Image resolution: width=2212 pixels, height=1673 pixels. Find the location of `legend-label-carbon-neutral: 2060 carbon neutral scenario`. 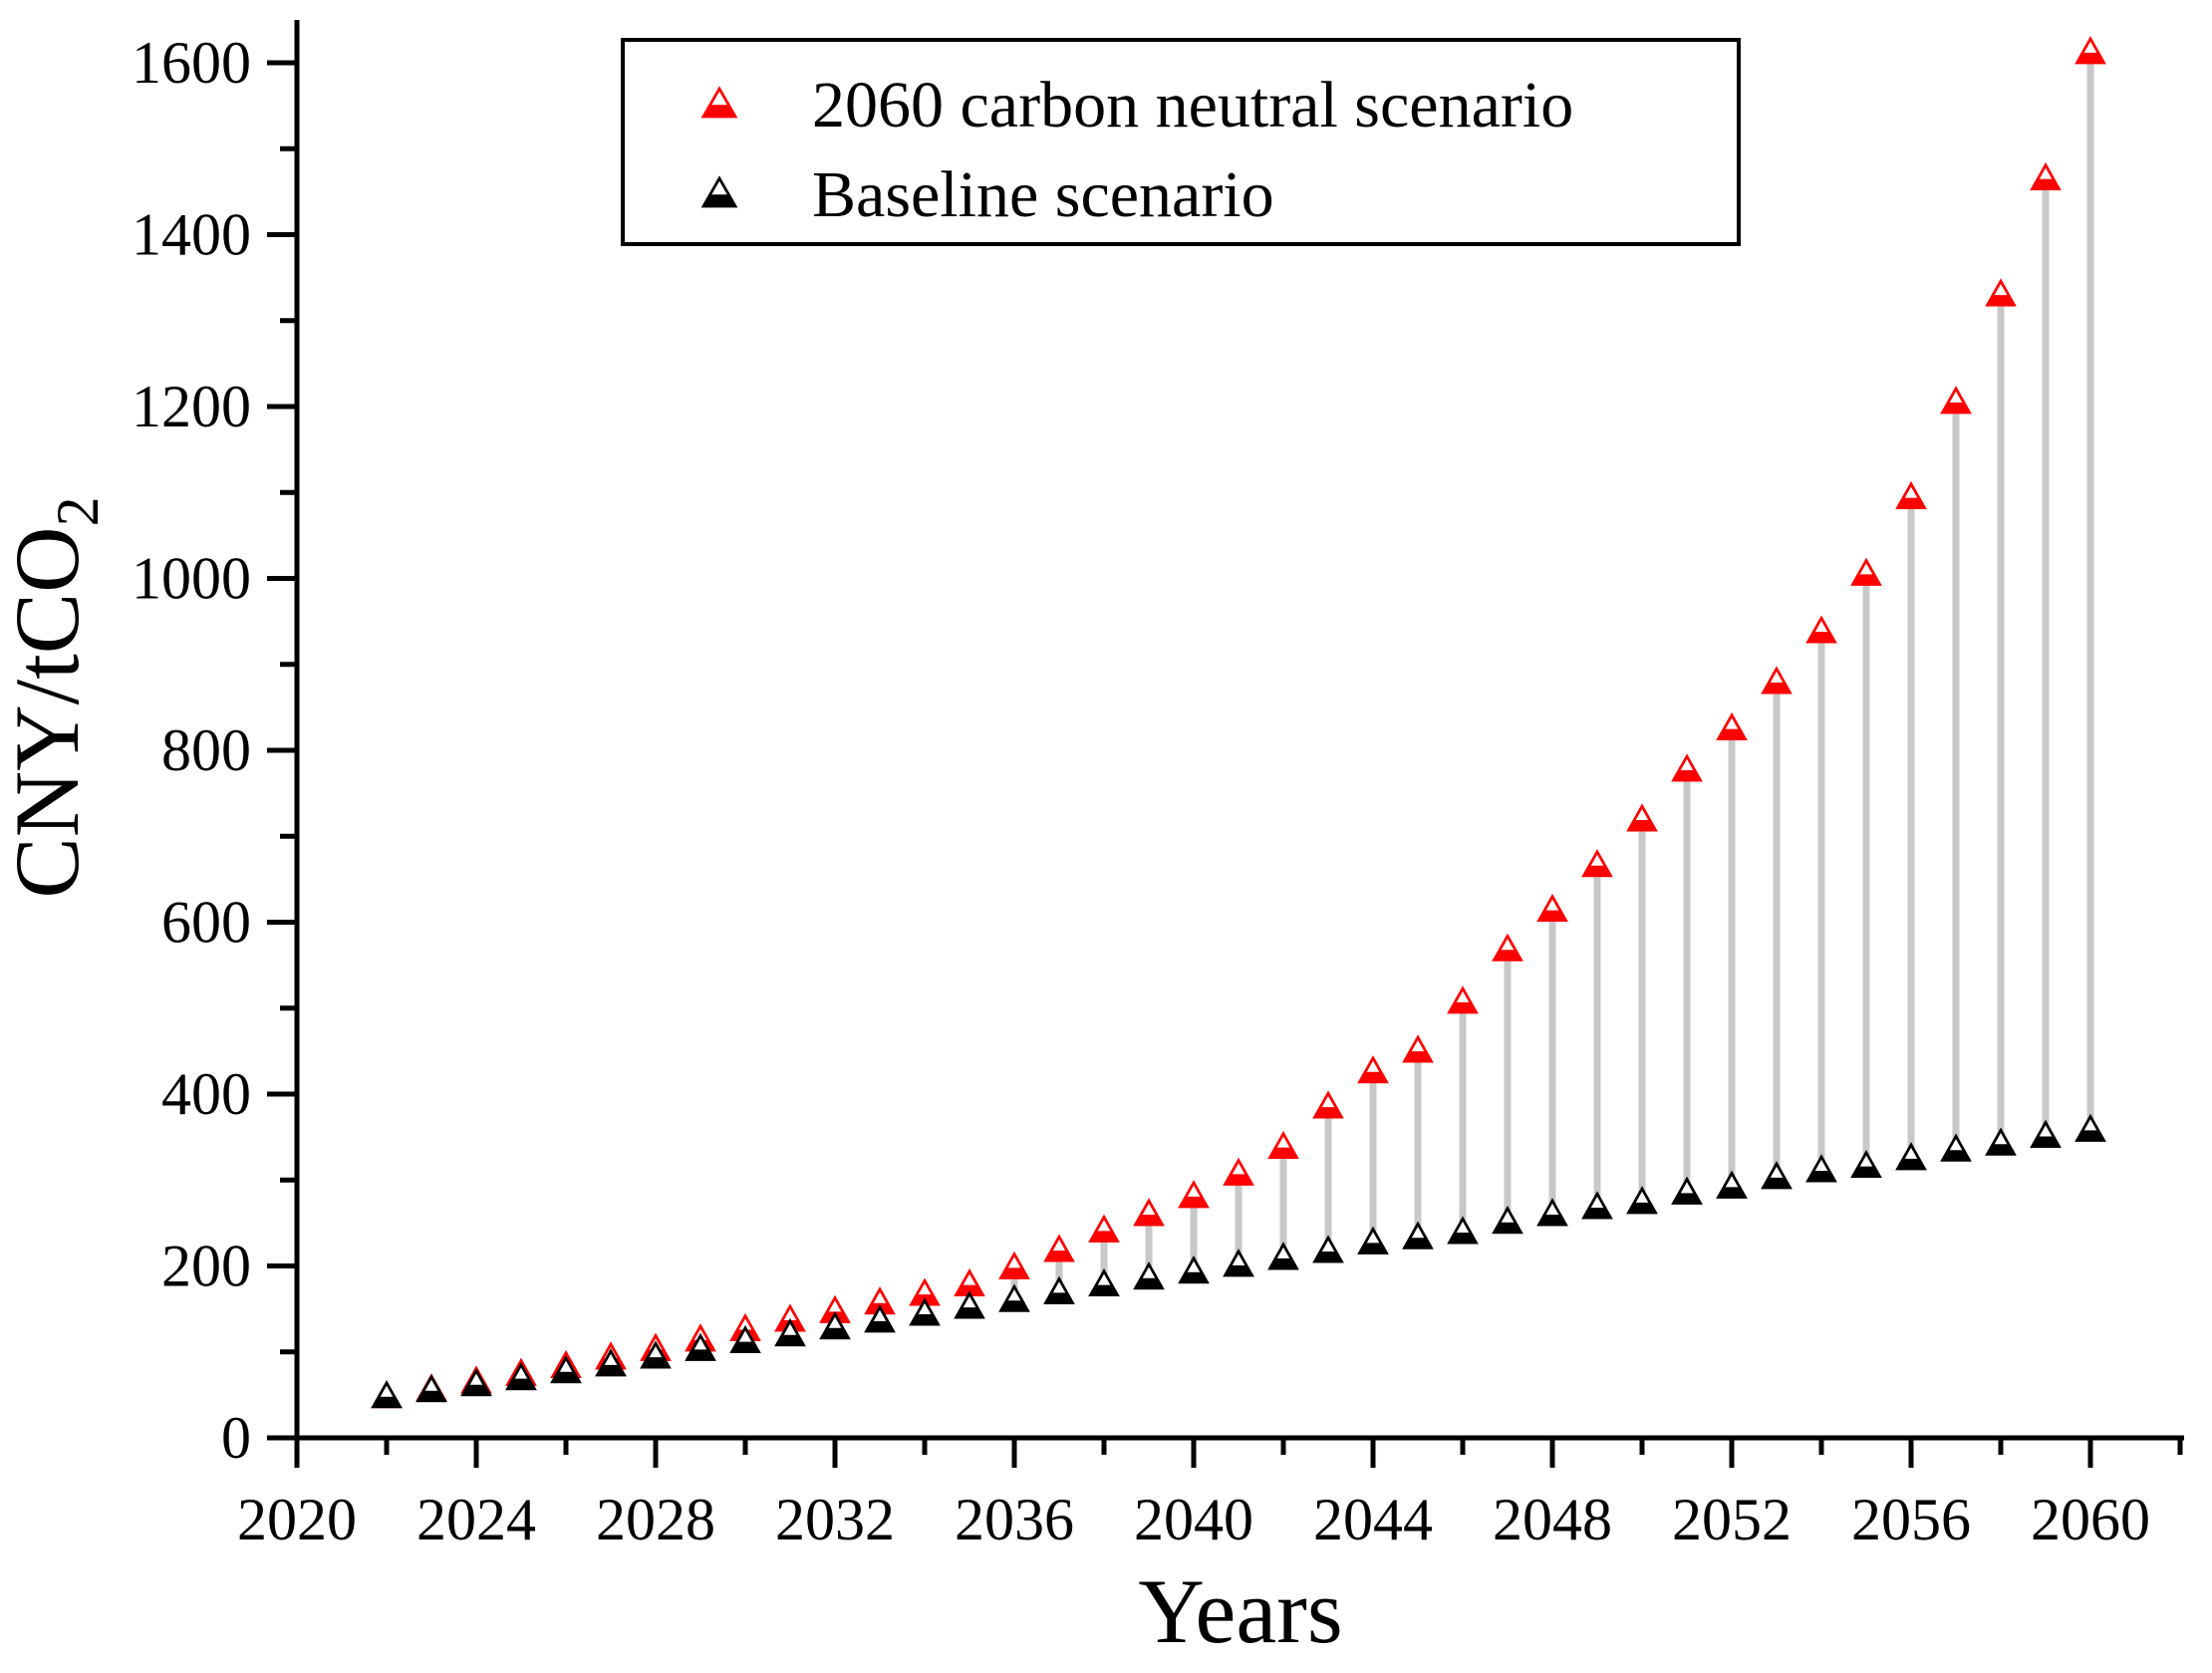

legend-label-carbon-neutral: 2060 carbon neutral scenario is located at coordinates (1193, 105).